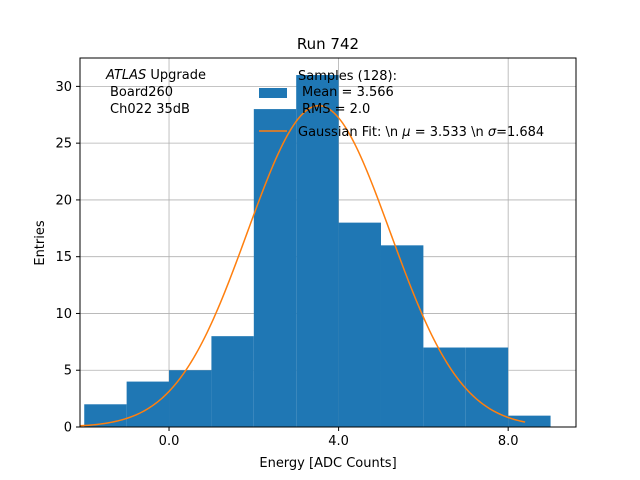  What do you see at coordinates (338, 441) in the screenshot?
I see `x-tick-label-1: 4.0` at bounding box center [338, 441].